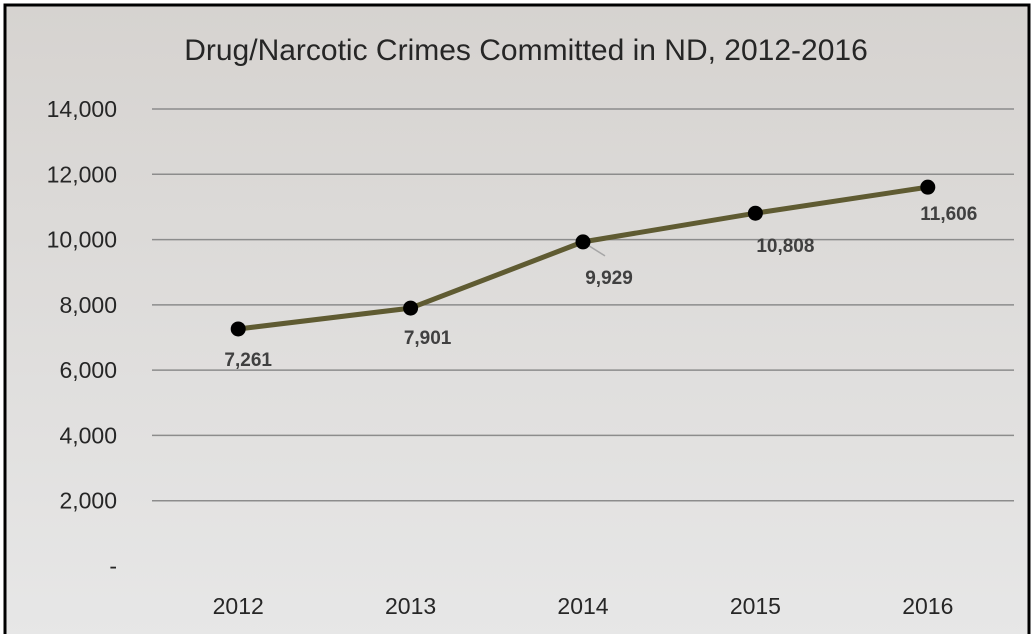 Image resolution: width=1034 pixels, height=634 pixels. I want to click on x-tick-label: 2012, so click(238, 606).